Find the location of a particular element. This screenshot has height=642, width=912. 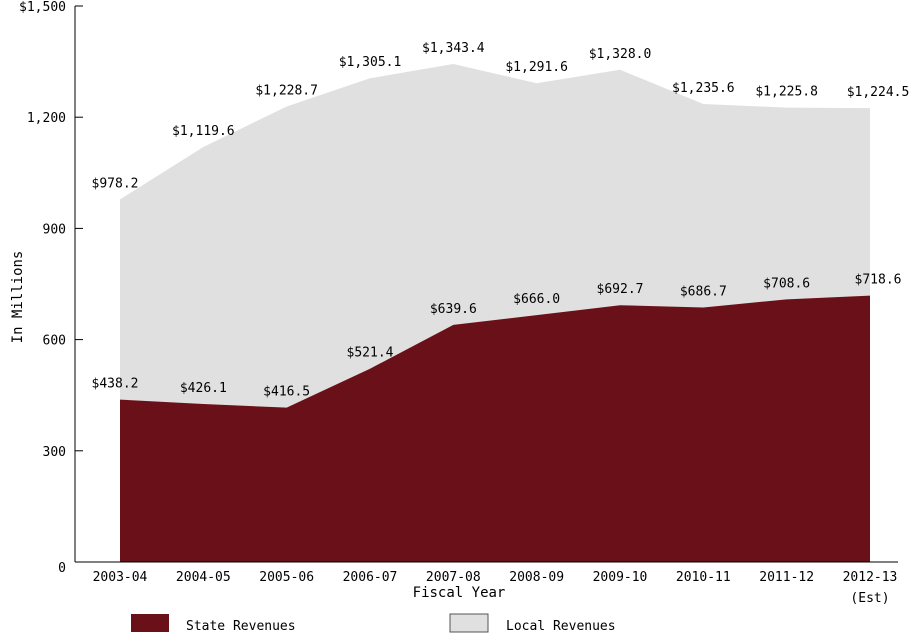

y-tick-label: 300 is located at coordinates (54, 452).